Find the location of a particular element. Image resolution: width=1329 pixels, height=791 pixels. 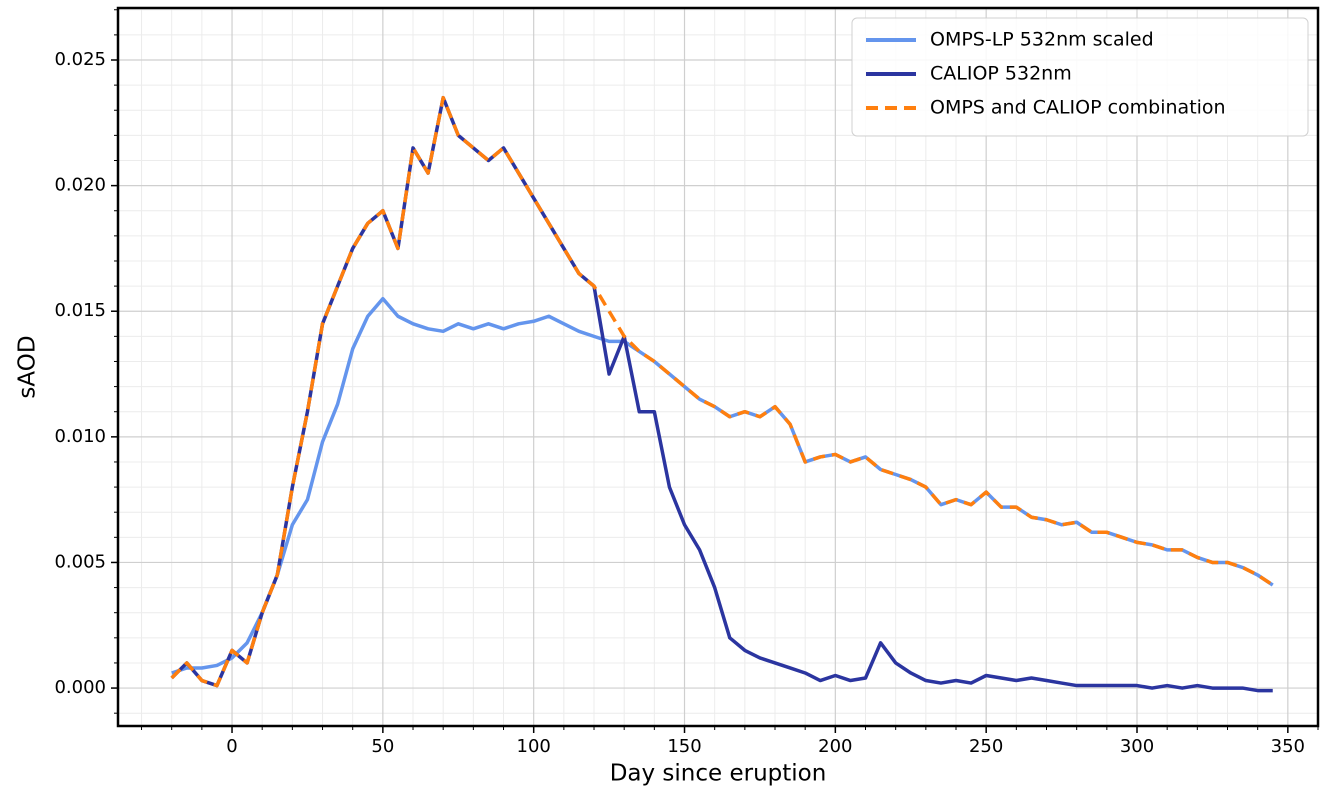

x-axis-label: Day since eruption is located at coordinates (718, 774).